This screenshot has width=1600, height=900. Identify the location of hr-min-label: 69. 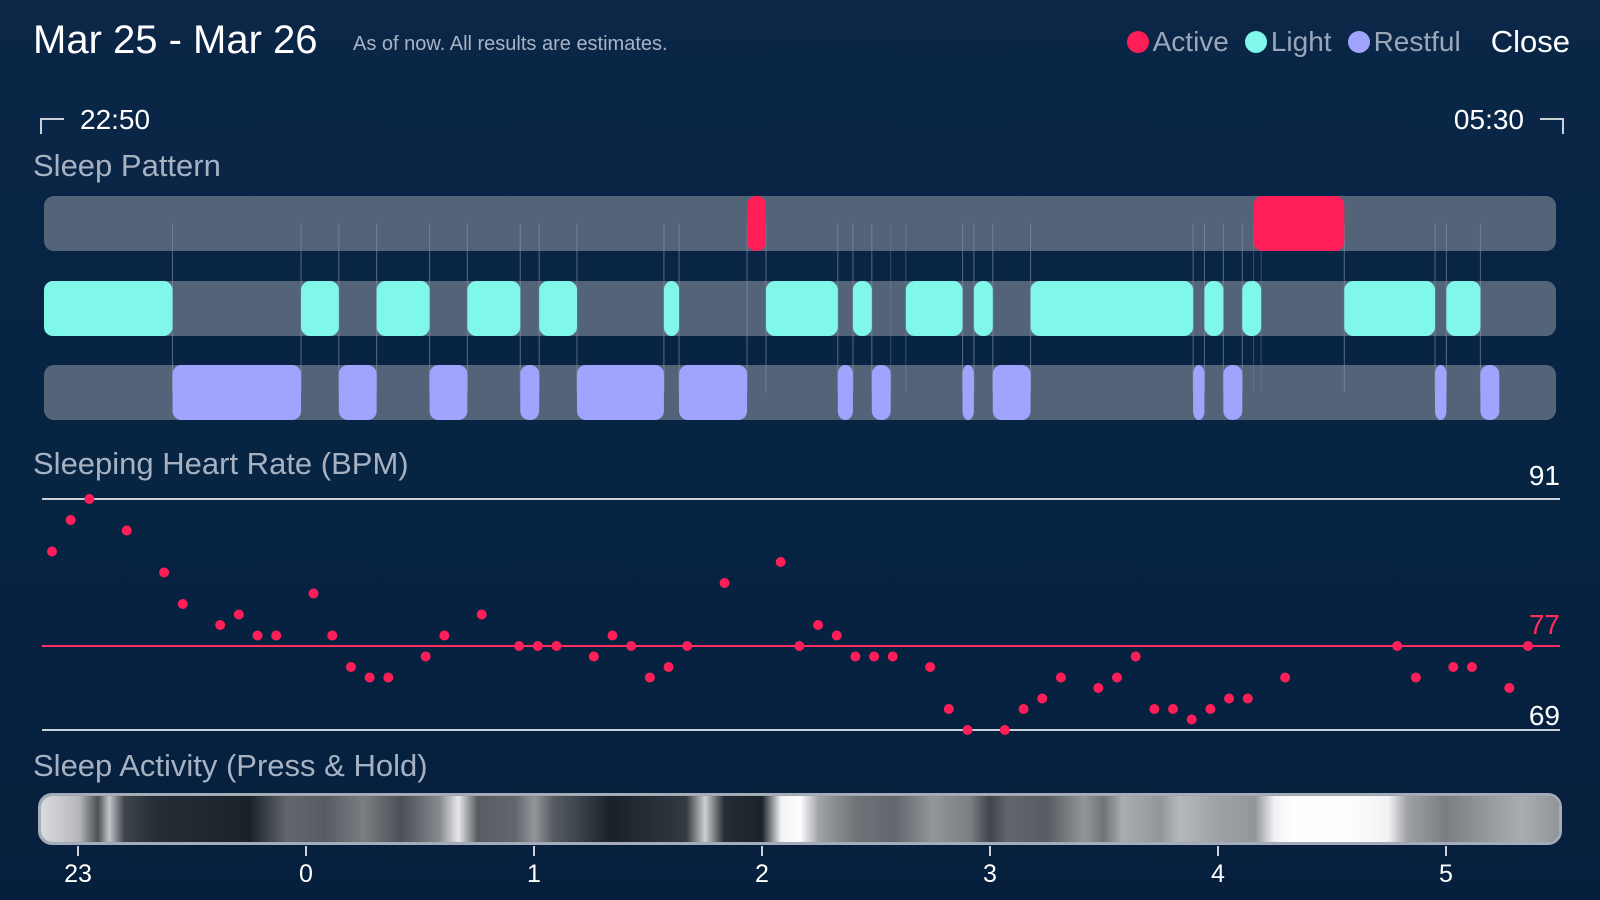
(1544, 715).